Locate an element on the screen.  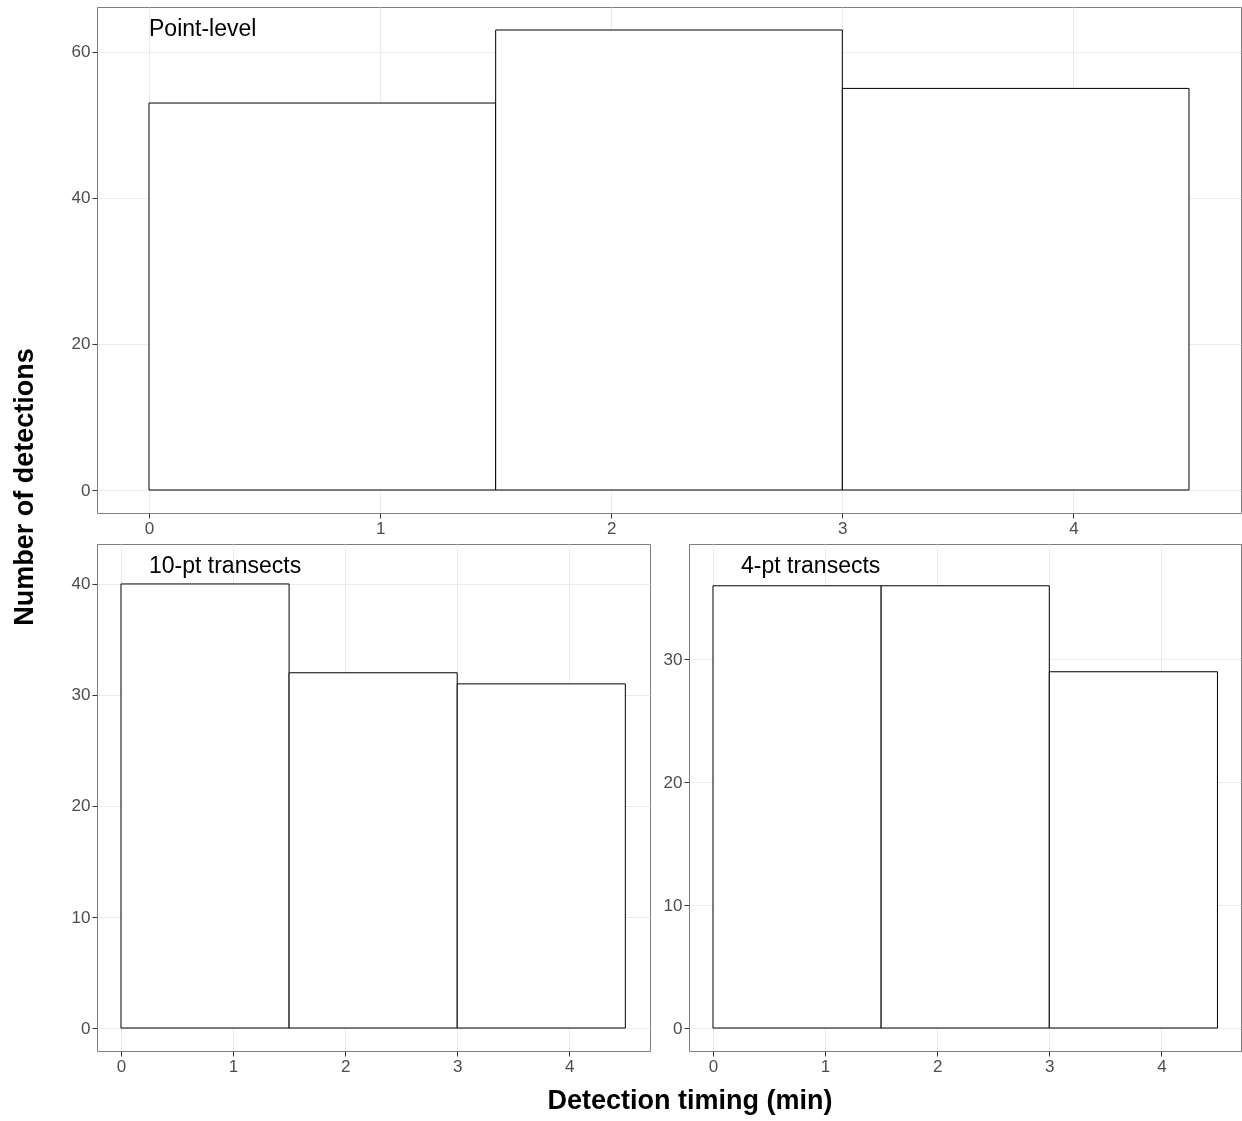
chart-title: 10-pt transects is located at coordinates (225, 565).